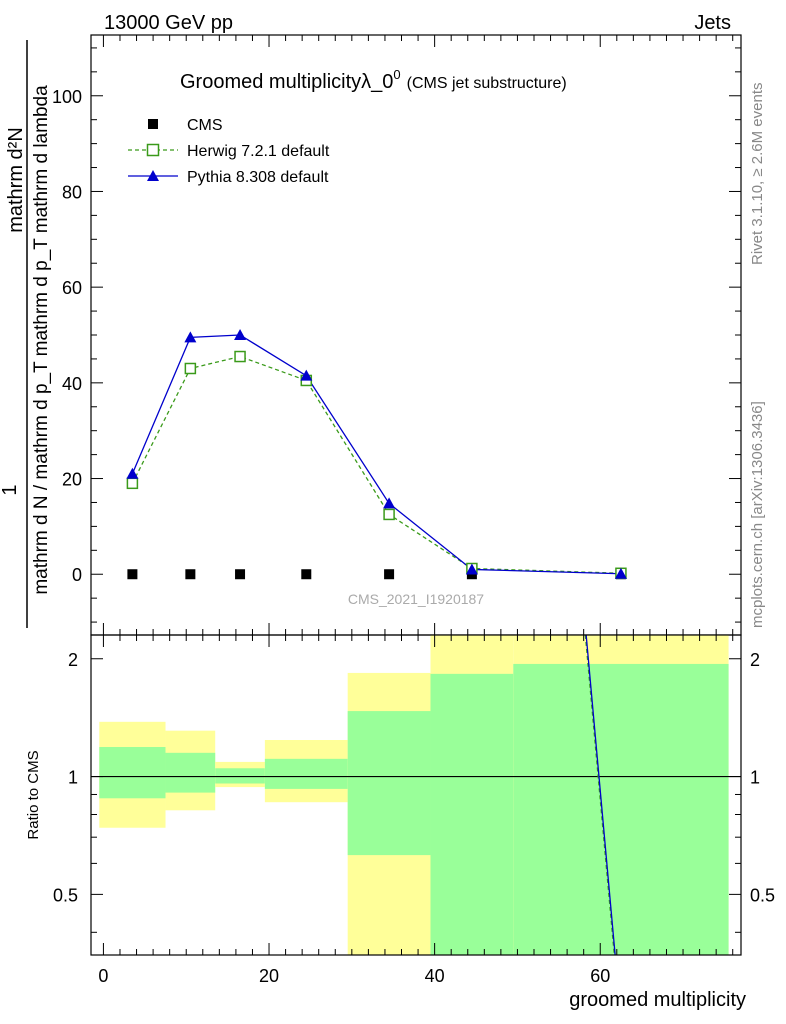  I want to click on ratio-y-tick-label: 1, so click(73, 778).